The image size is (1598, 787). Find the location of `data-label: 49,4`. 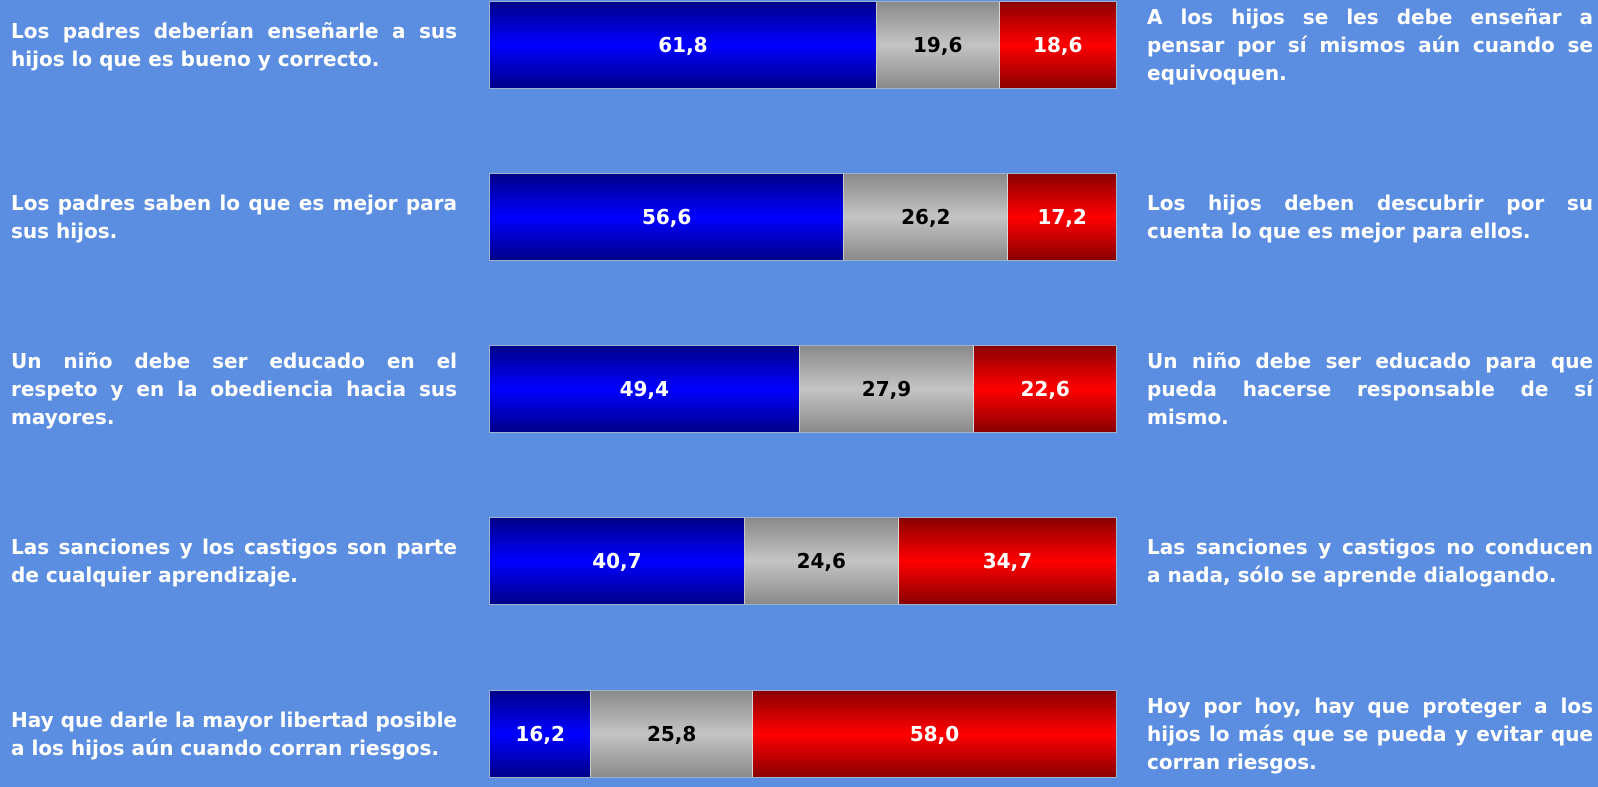

data-label: 49,4 is located at coordinates (644, 389).